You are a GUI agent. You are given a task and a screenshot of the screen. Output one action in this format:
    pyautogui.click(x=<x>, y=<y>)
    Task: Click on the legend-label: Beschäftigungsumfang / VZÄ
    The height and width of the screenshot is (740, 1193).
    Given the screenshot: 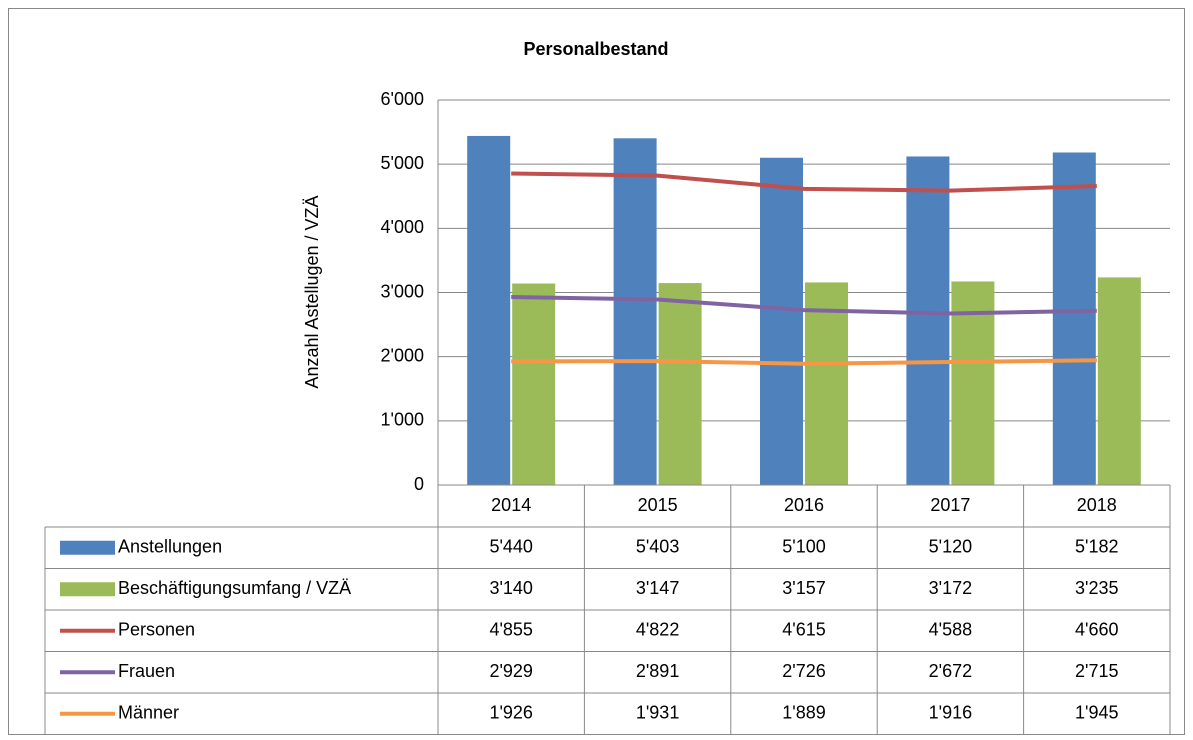 What is the action you would take?
    pyautogui.click(x=234, y=588)
    